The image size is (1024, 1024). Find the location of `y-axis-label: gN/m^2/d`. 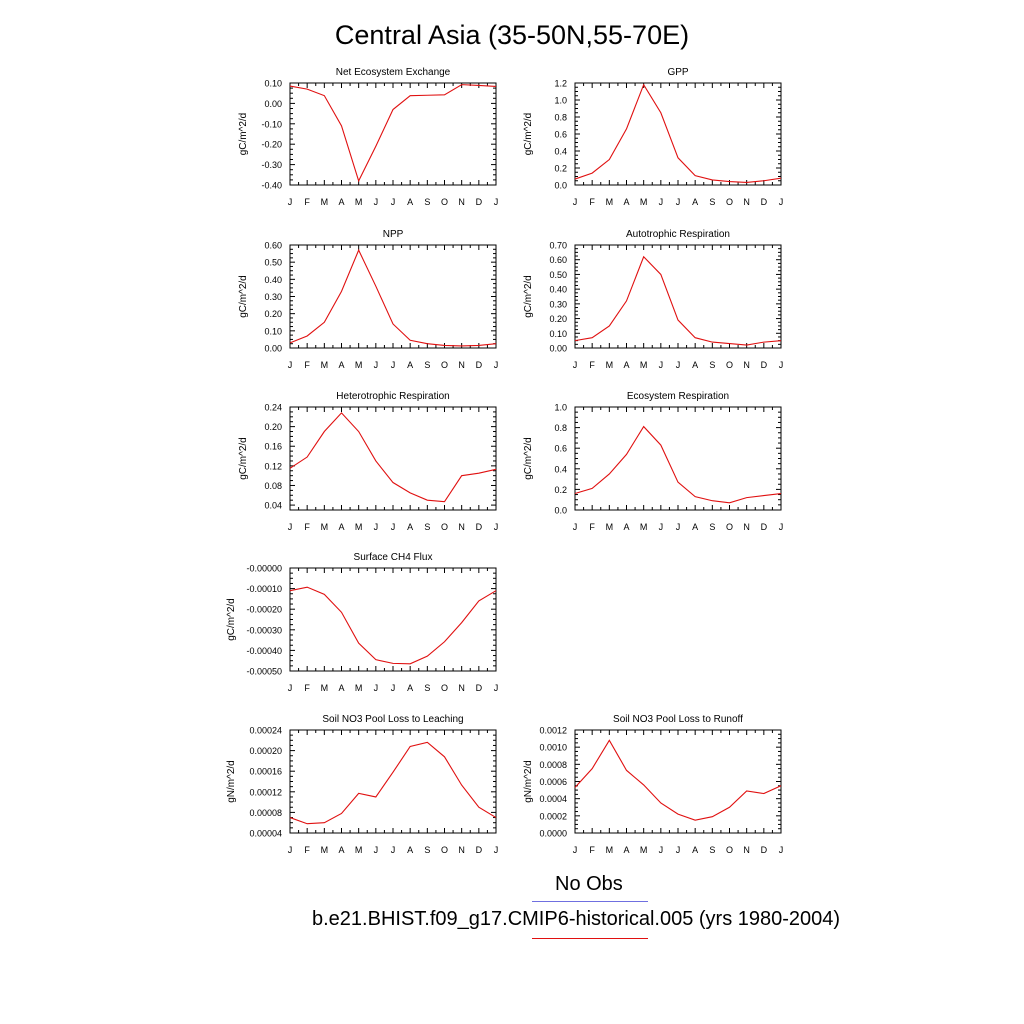

y-axis-label: gN/m^2/d is located at coordinates (231, 781).